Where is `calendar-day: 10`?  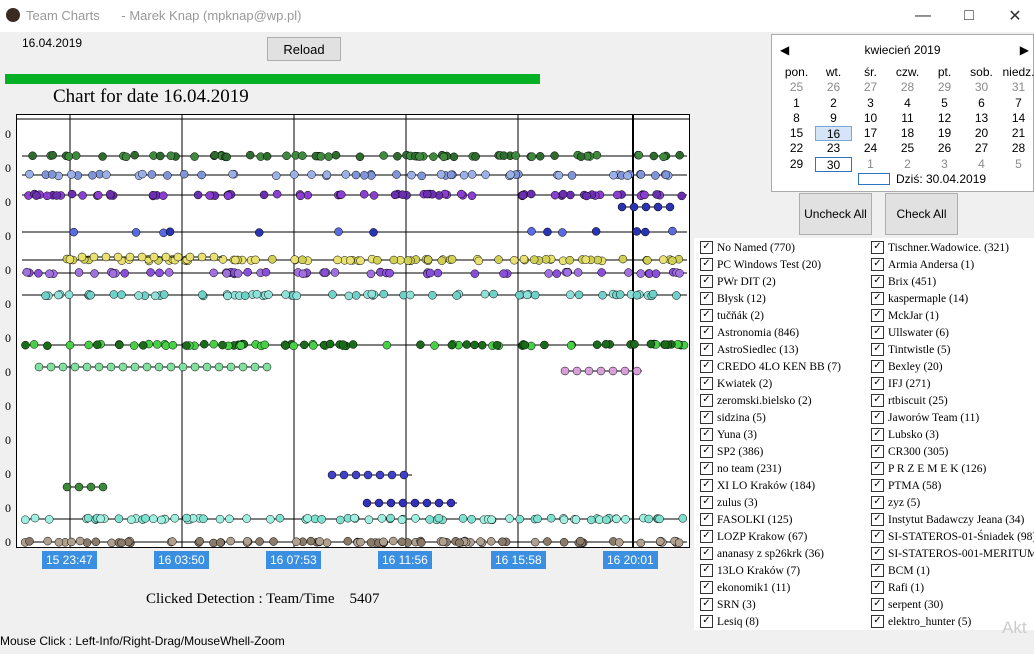 calendar-day: 10 is located at coordinates (870, 117).